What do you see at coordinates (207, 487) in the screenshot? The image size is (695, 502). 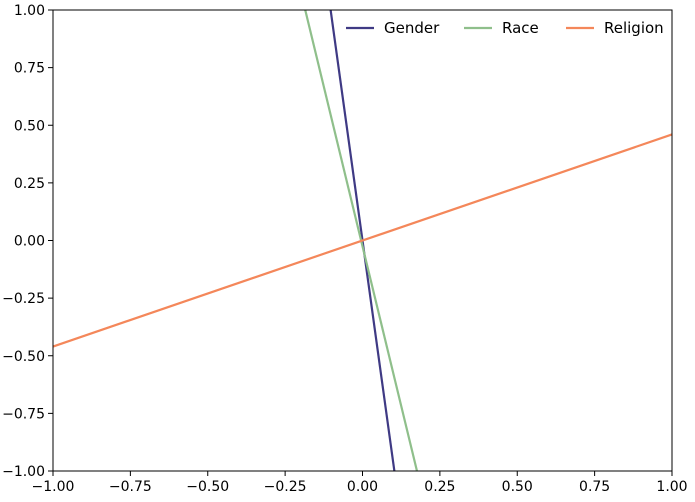 I see `x-tick-label: −0.50` at bounding box center [207, 487].